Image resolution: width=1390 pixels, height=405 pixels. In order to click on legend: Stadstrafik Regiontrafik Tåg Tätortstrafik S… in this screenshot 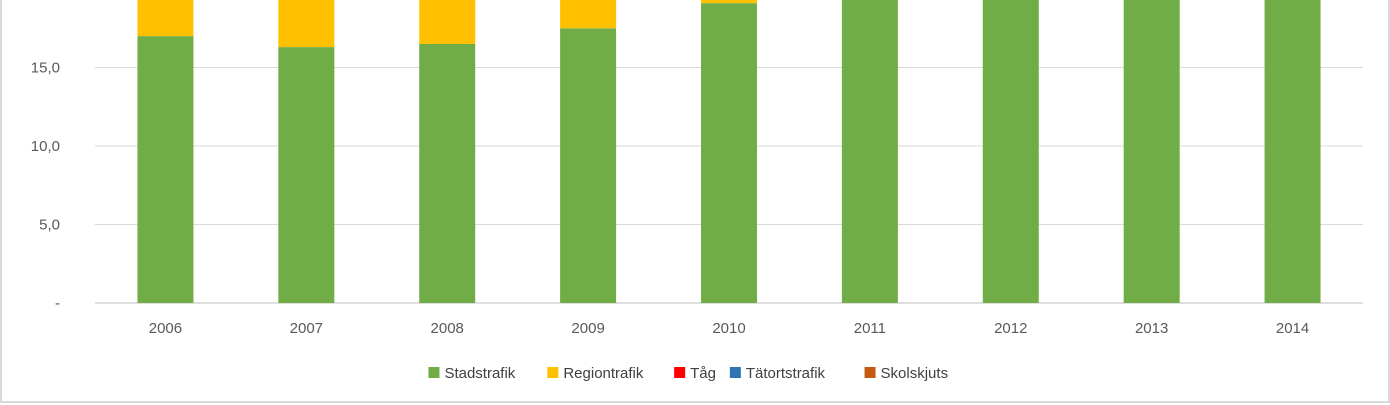, I will do `click(688, 373)`.